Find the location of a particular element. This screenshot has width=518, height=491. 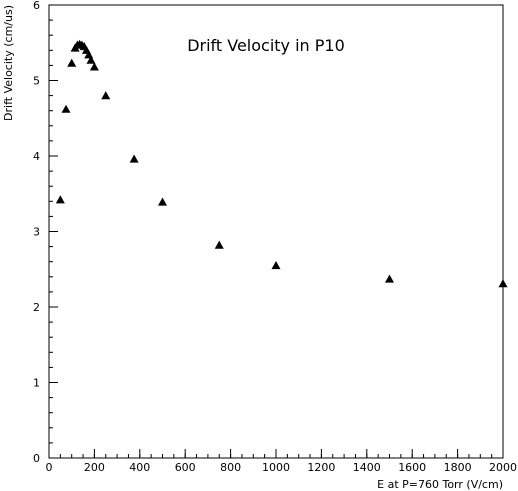

x-tick-label: 800 is located at coordinates (230, 467).